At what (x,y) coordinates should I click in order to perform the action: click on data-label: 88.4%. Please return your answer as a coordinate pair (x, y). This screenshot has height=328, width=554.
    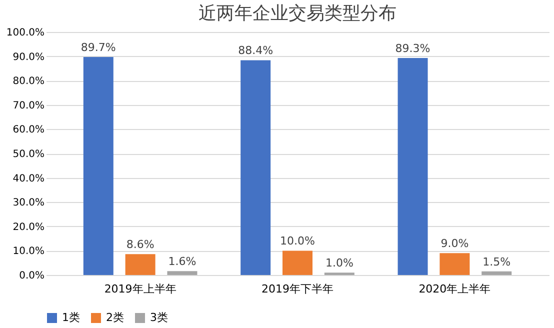
    Looking at the image, I should click on (256, 51).